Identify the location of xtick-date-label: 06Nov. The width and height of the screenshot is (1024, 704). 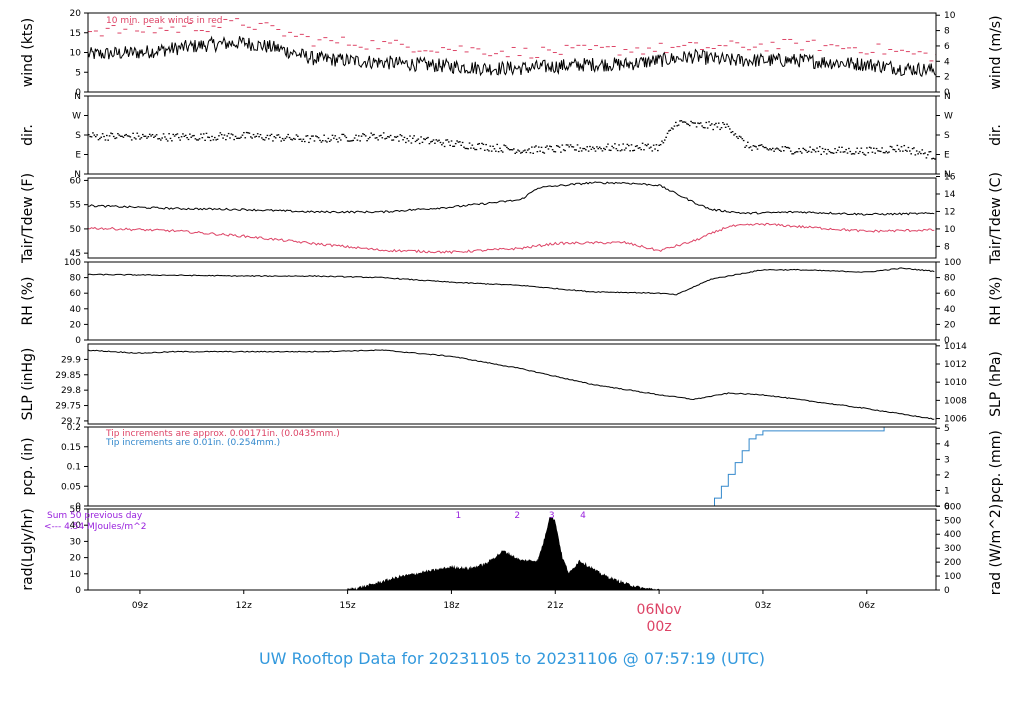
(659, 610).